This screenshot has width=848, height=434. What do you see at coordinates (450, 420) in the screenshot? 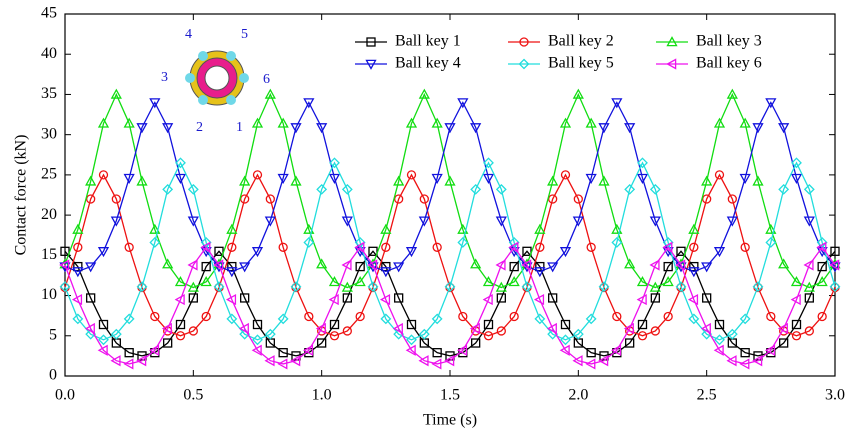
I see `x-axis-label: Time (s)` at bounding box center [450, 420].